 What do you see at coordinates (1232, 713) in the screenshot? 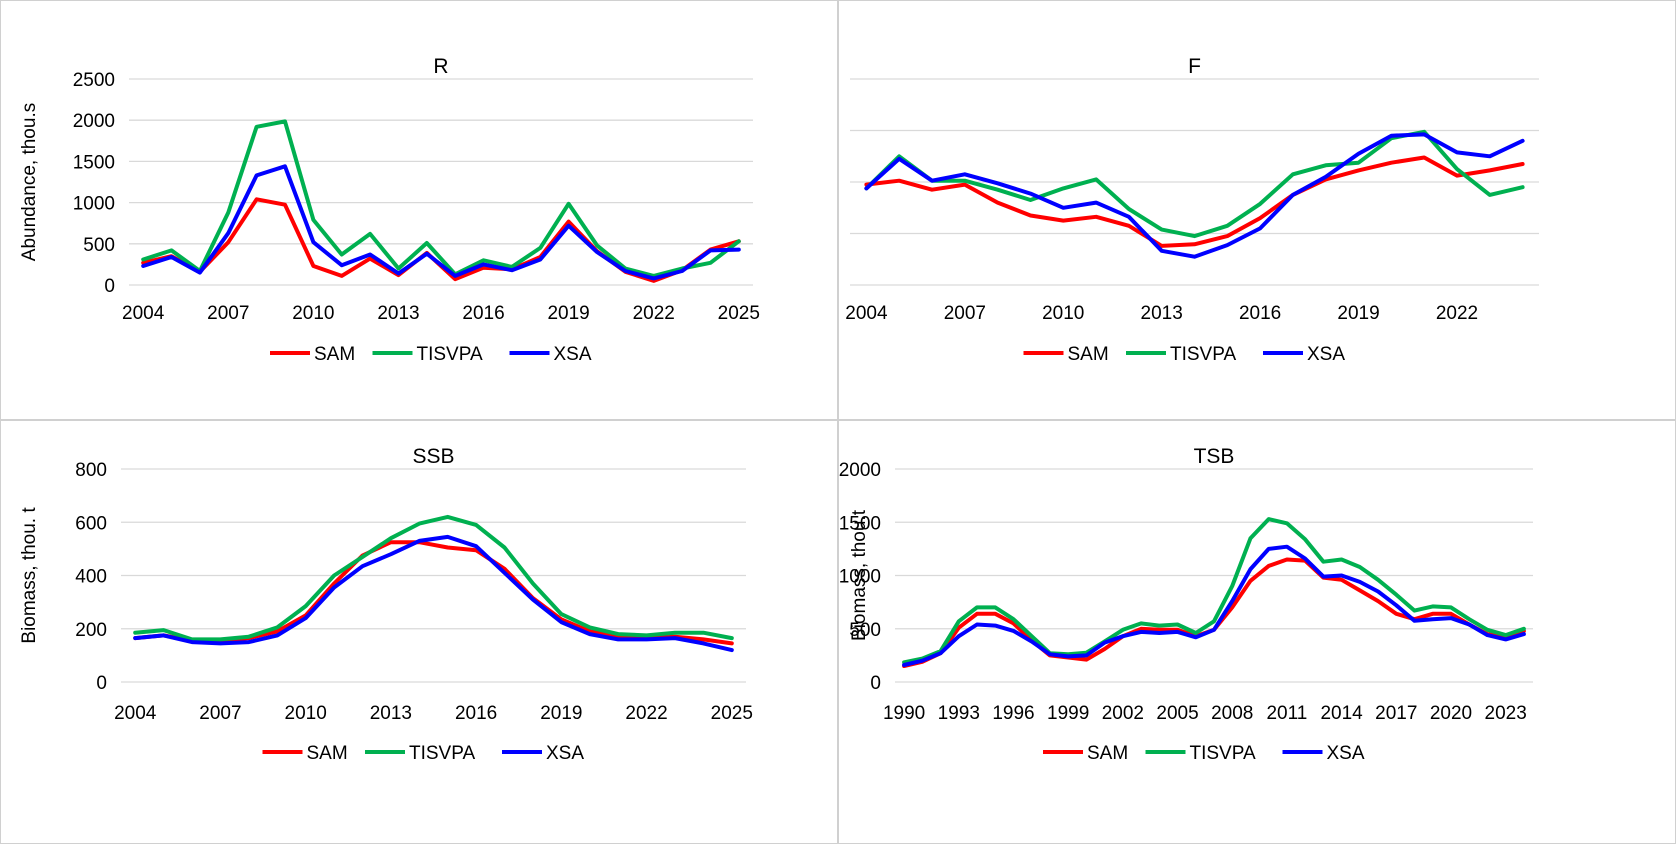
I see `x-tick-label: 2008` at bounding box center [1232, 713].